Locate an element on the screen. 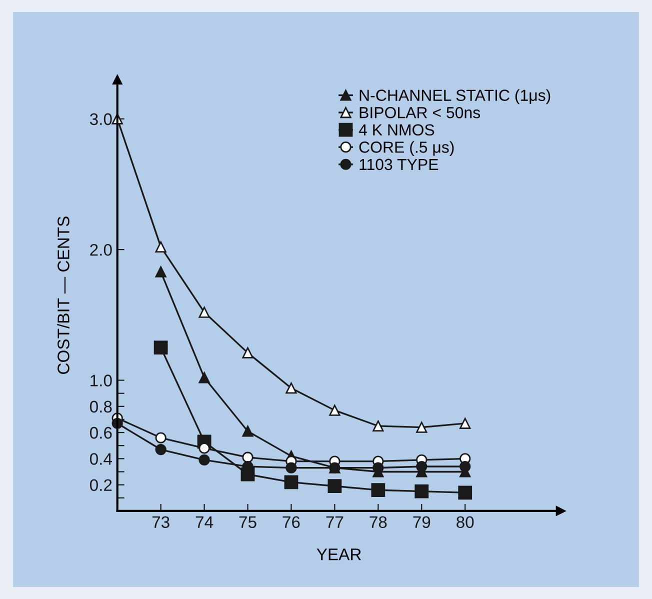 The height and width of the screenshot is (599, 652). x-tick-label: 74 is located at coordinates (205, 522).